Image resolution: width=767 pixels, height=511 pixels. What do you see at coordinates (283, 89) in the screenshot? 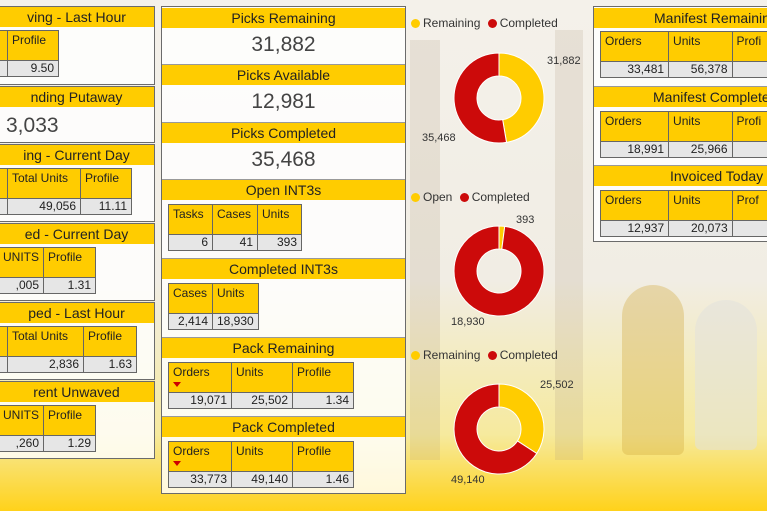
I see `picks-available-card: Picks Available 12,981` at bounding box center [283, 89].